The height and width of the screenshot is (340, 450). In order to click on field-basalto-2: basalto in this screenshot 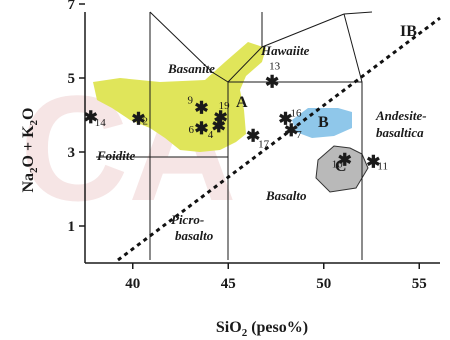, I will do `click(194, 235)`.